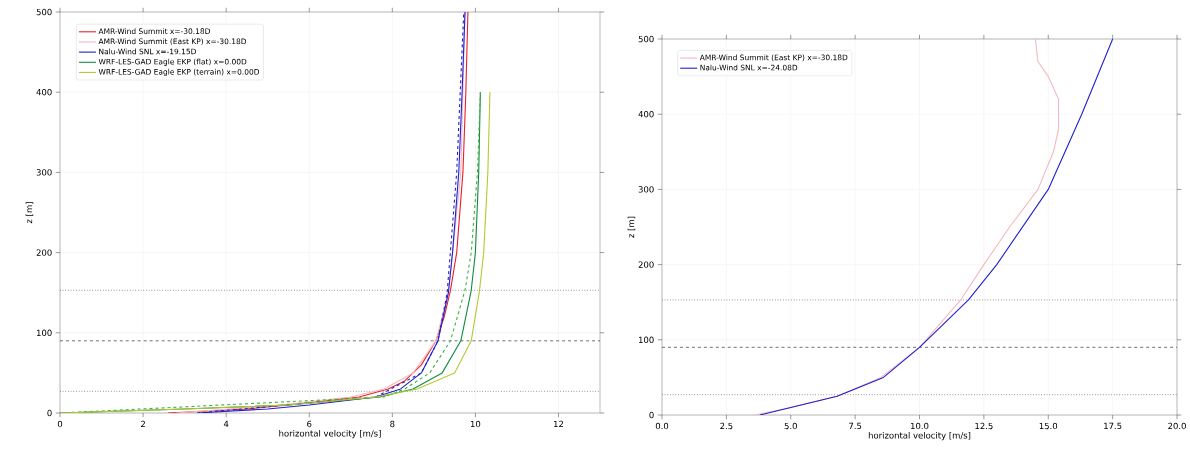 The image size is (1190, 453). What do you see at coordinates (920, 426) in the screenshot?
I see `x-tick-label: 10.0` at bounding box center [920, 426].